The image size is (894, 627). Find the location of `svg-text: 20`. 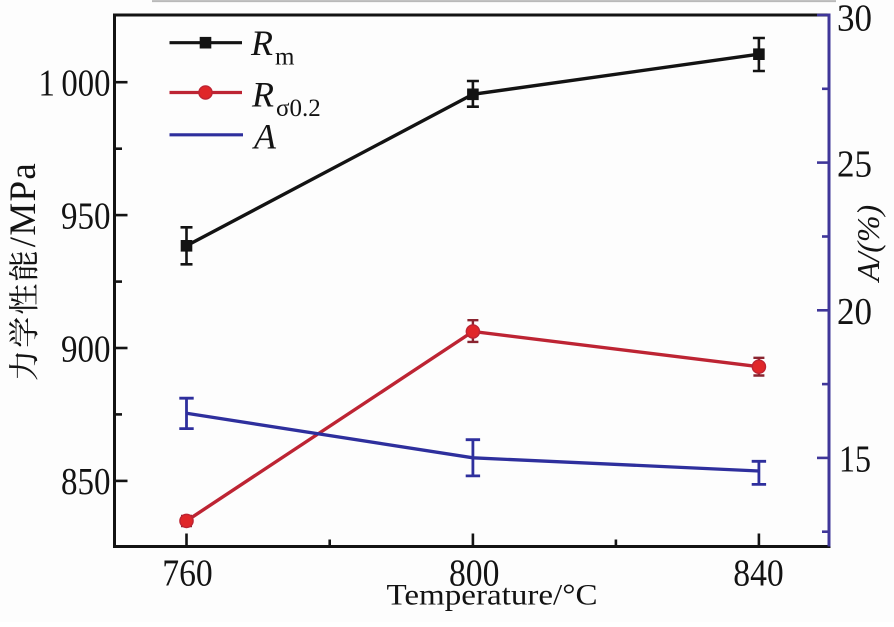

svg-text: 20 is located at coordinates (854, 312).